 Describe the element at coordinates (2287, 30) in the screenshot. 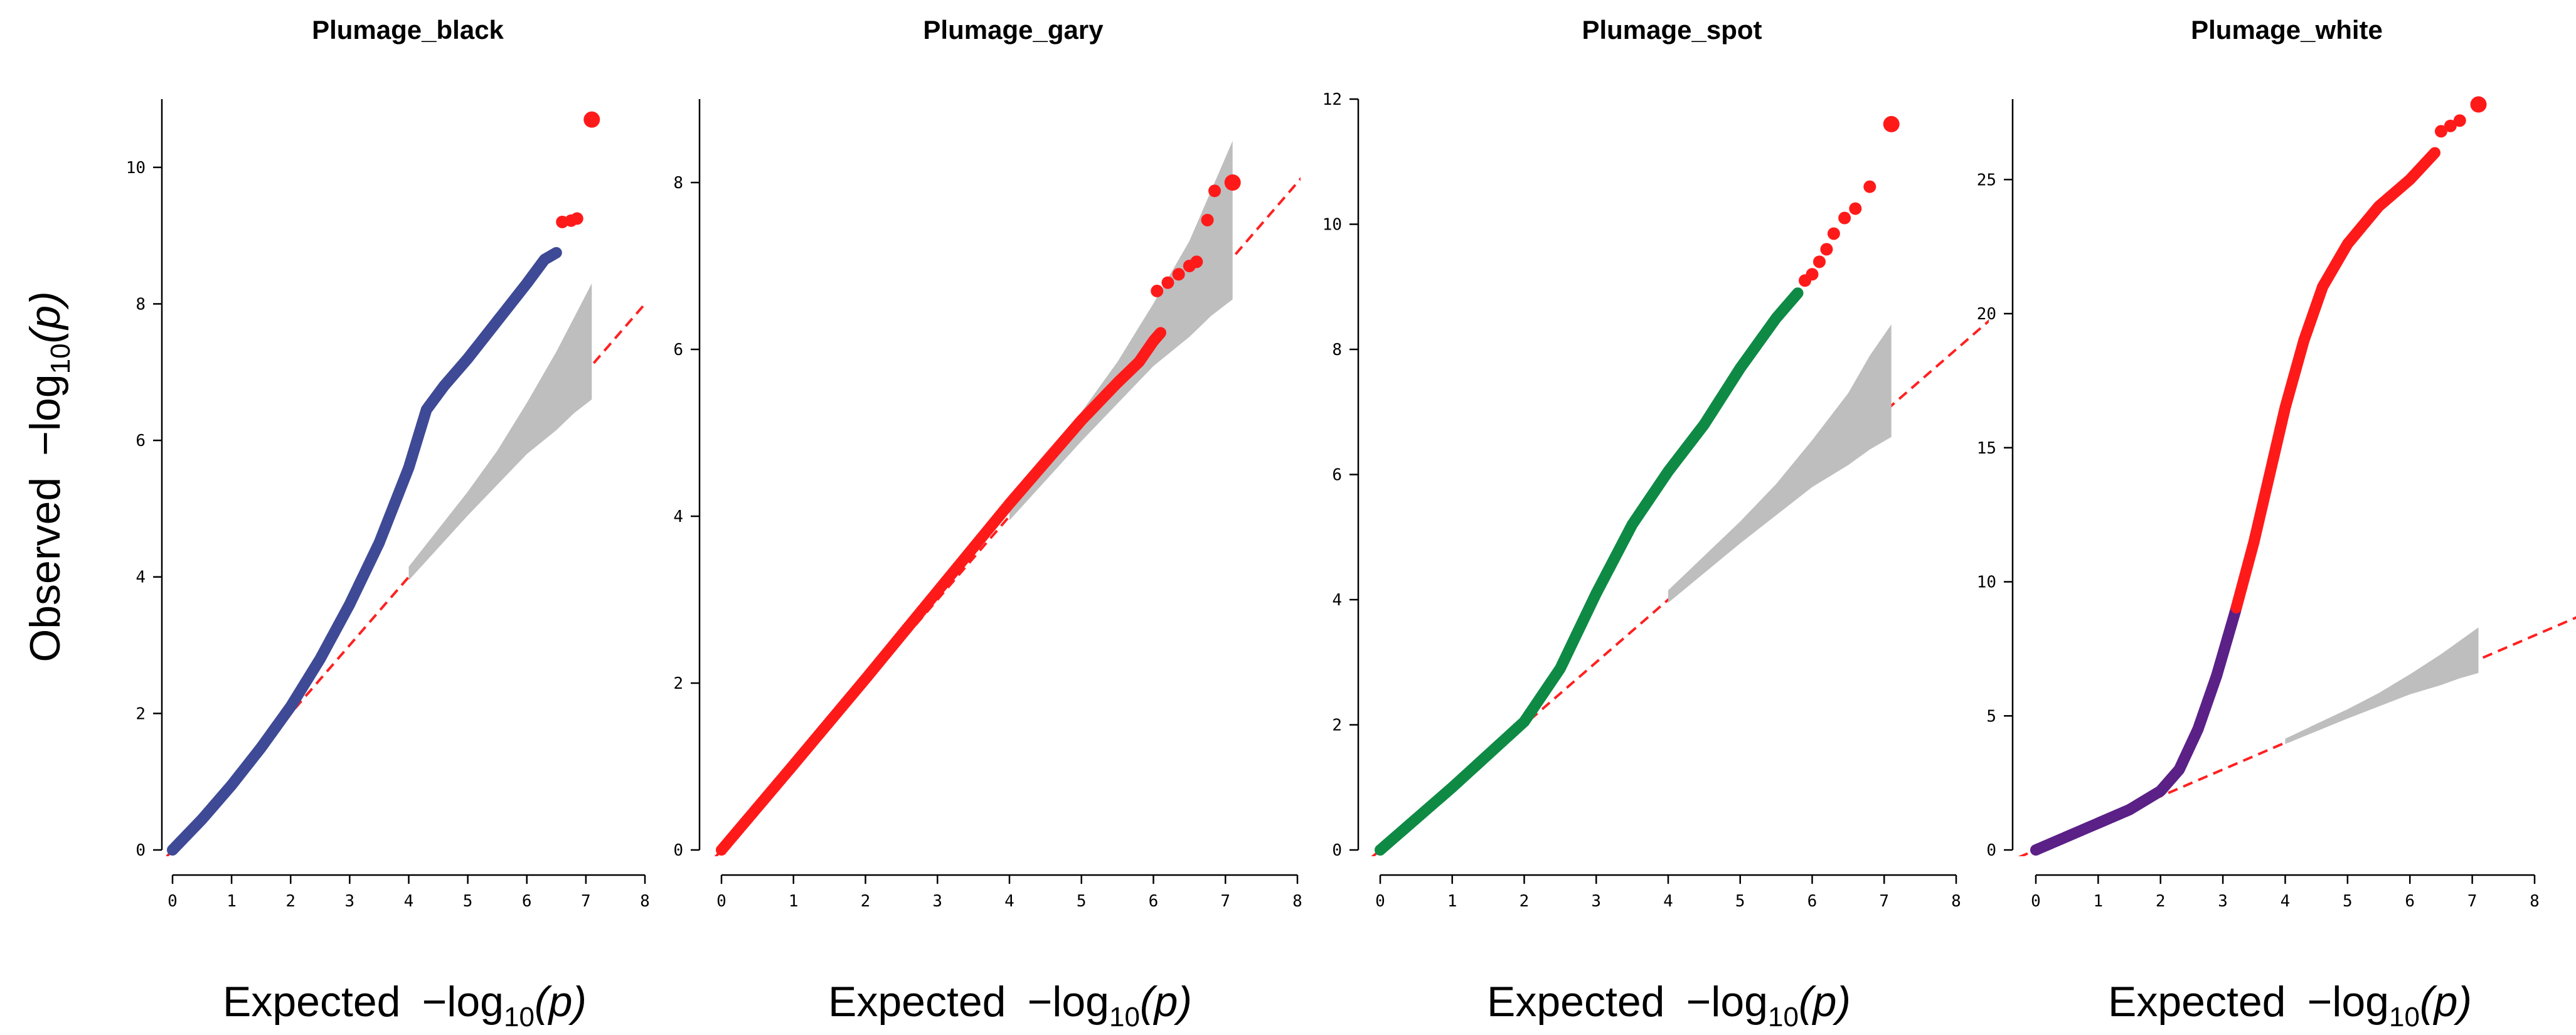

I see `panel-title: Plumage_white` at that location.